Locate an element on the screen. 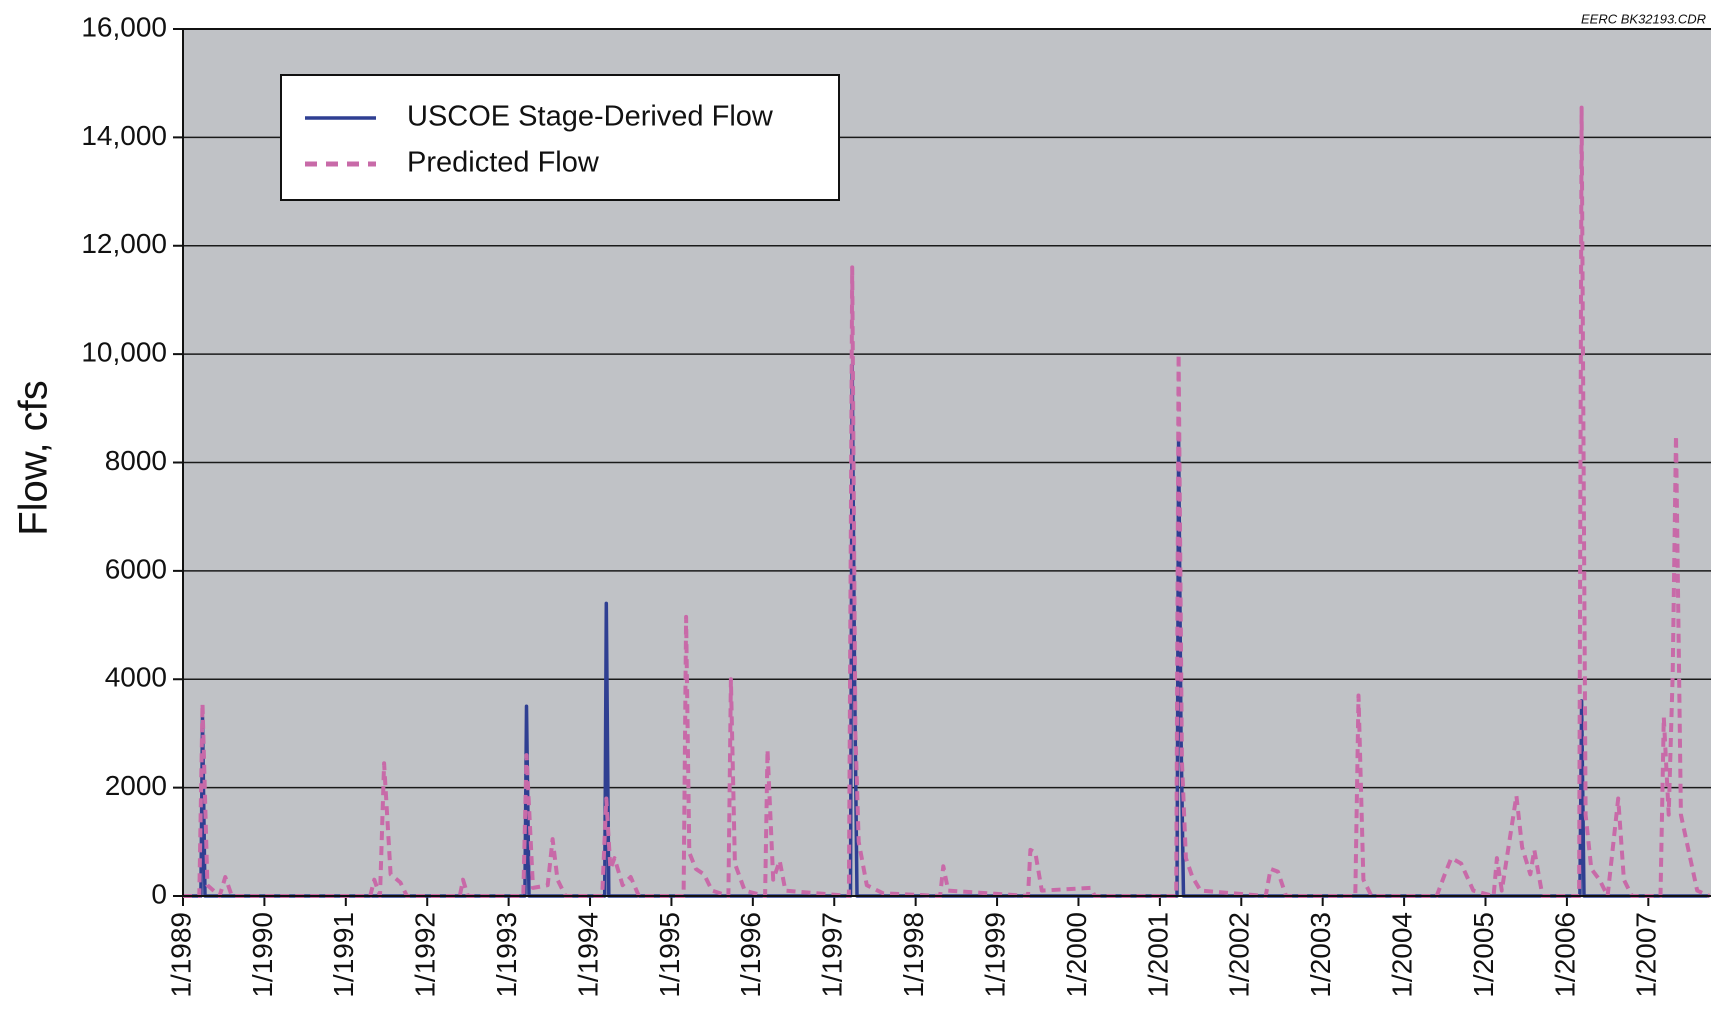 The image size is (1711, 1013). y-tick-label: 0 is located at coordinates (159, 893).